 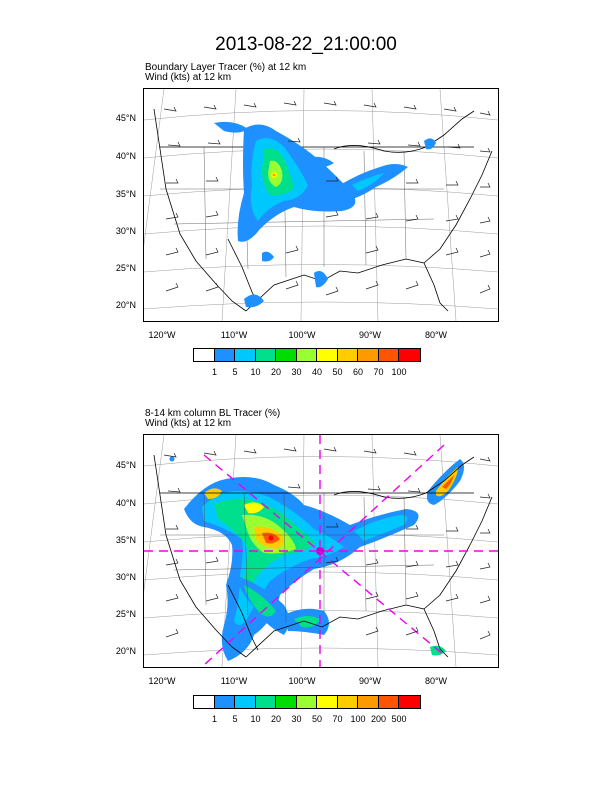 I want to click on panel2-lon-label-100: 100°W, so click(x=302, y=681).